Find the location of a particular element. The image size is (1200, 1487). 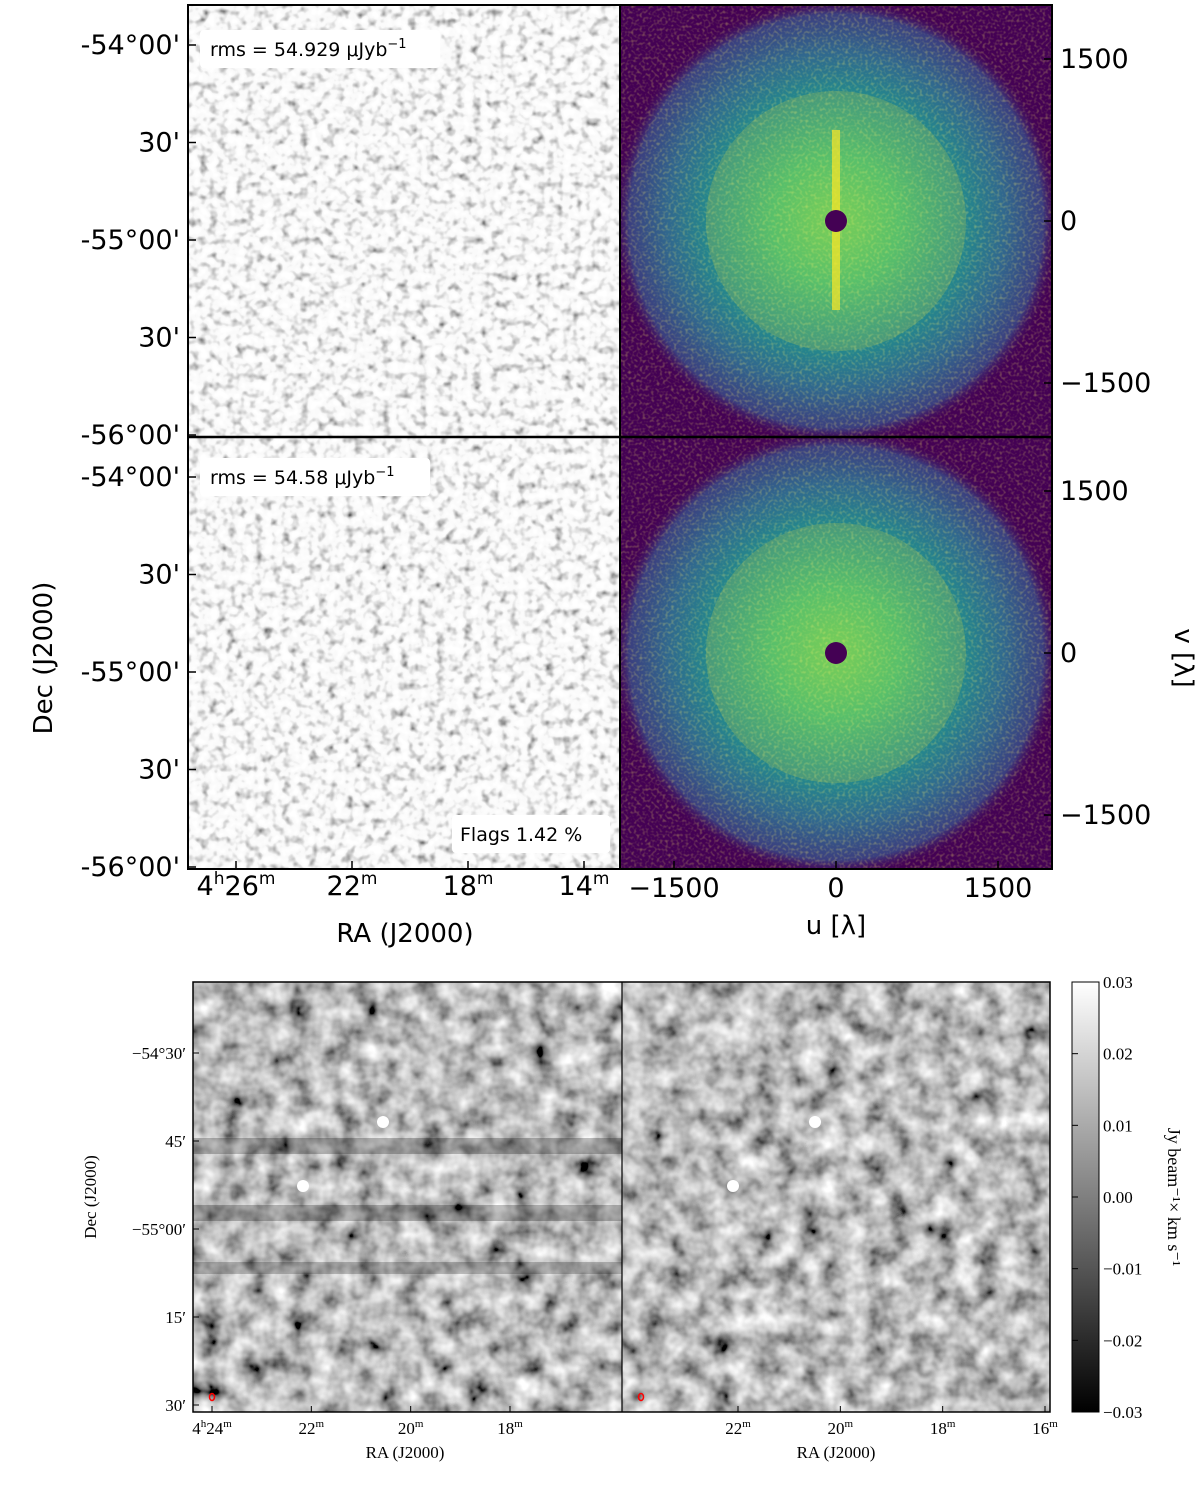

bottom-dec-ticks: −54°30′ 45′ −55°00′ 15′ 30′ is located at coordinates (165, 1229).